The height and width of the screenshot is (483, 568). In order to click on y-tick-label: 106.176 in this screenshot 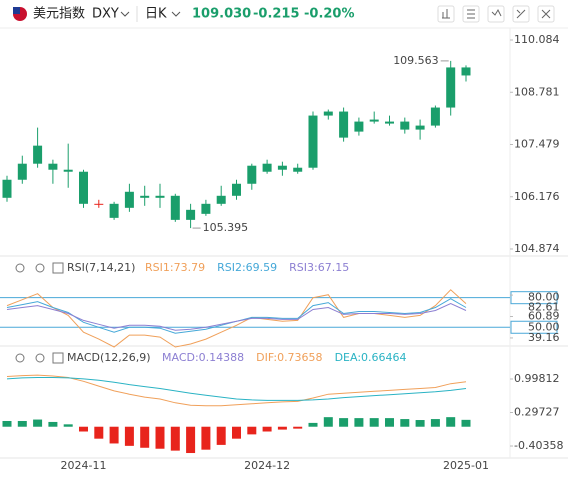, I will do `click(537, 196)`.